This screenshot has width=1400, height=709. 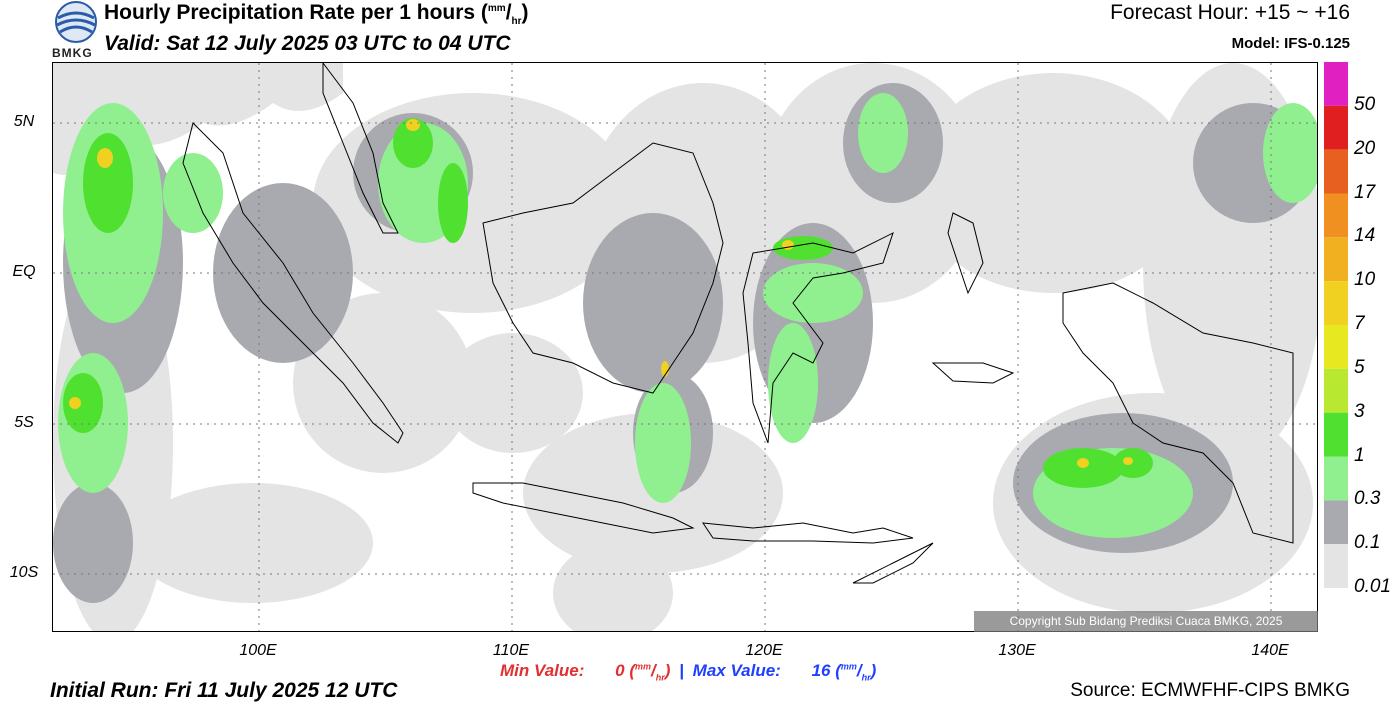 What do you see at coordinates (24, 572) in the screenshot?
I see `y-label-10s: 10S` at bounding box center [24, 572].